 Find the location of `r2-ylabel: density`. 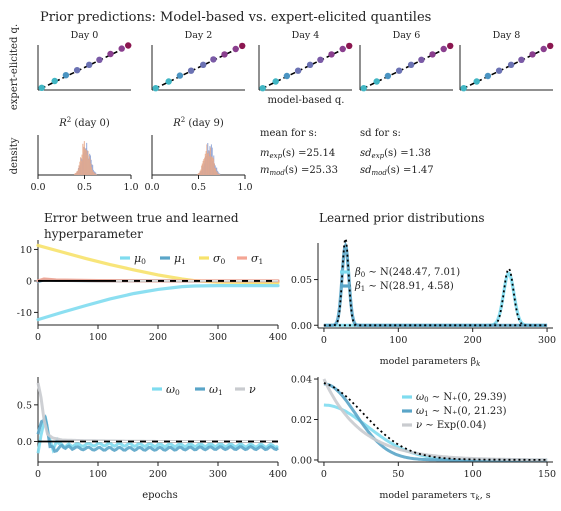

r2-ylabel: density is located at coordinates (14, 155).